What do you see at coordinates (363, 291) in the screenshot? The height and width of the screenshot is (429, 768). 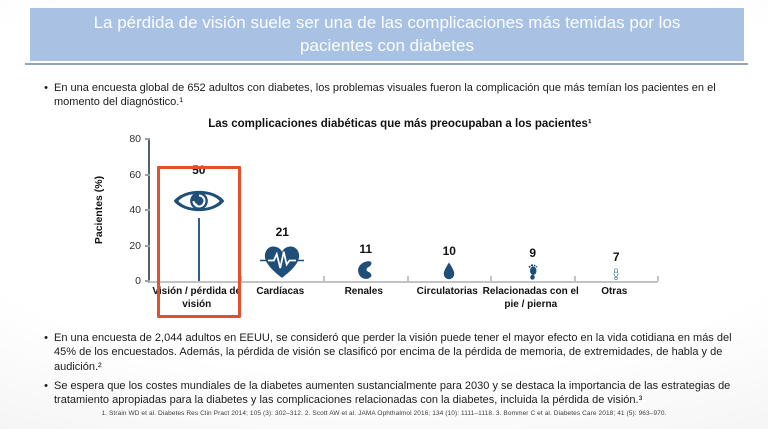 I see `category-label: Renales` at bounding box center [363, 291].